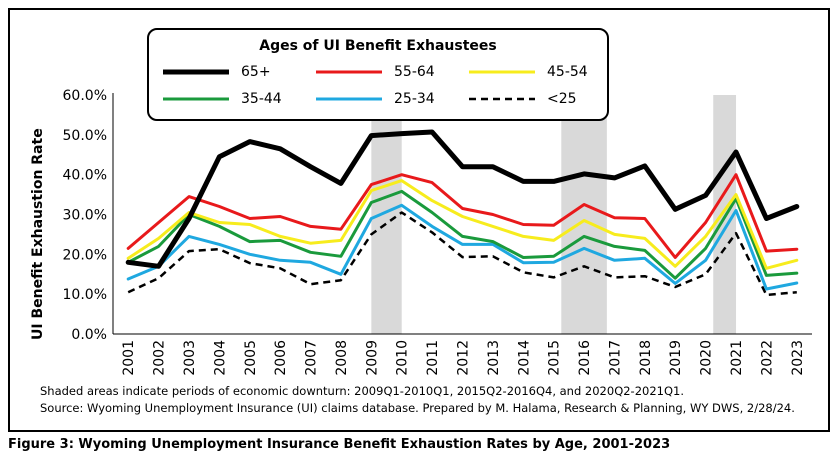 The height and width of the screenshot is (466, 840). What do you see at coordinates (464, 358) in the screenshot?
I see `x-tick-label: 2012` at bounding box center [464, 358].